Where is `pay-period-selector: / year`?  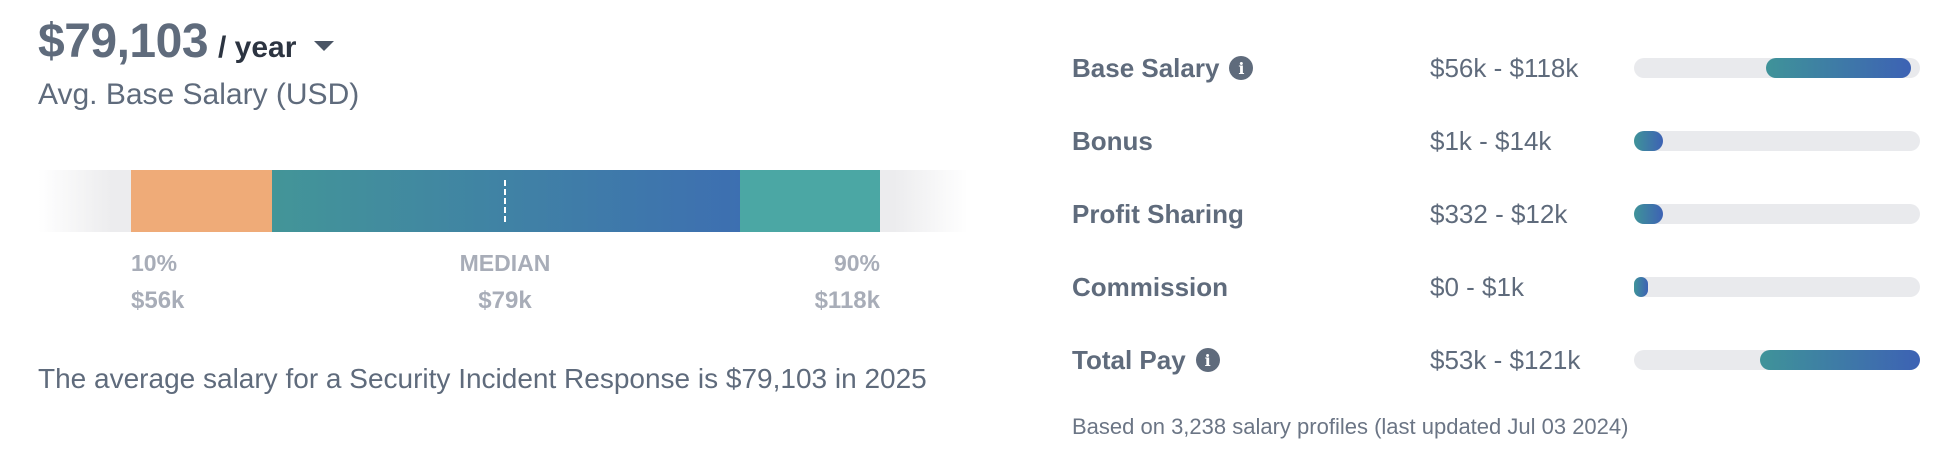
pay-period-selector: / year is located at coordinates (257, 47).